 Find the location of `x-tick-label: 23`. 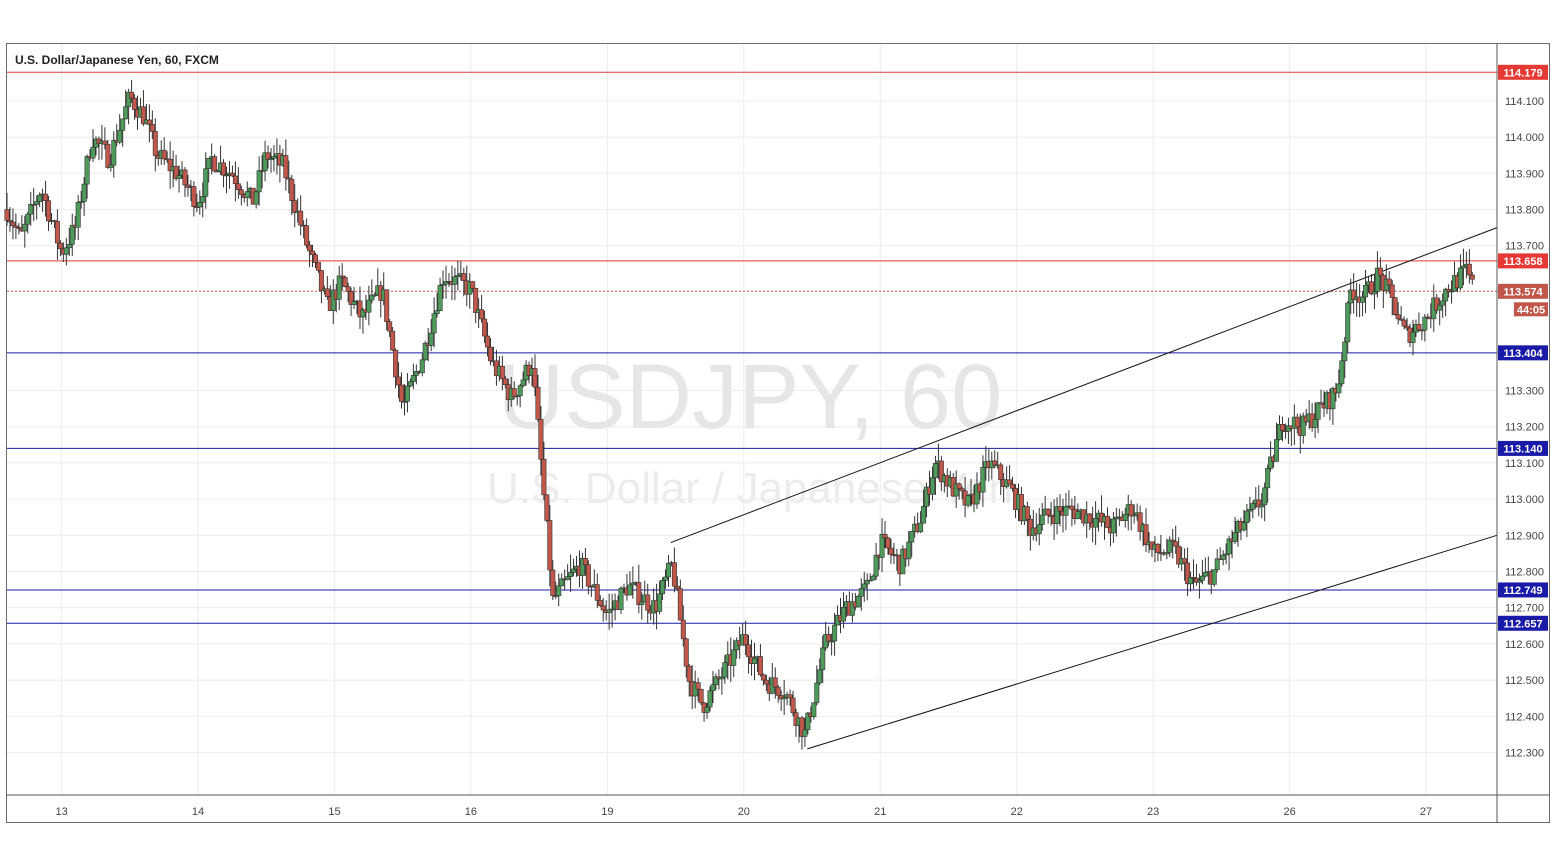

x-tick-label: 23 is located at coordinates (1153, 812).